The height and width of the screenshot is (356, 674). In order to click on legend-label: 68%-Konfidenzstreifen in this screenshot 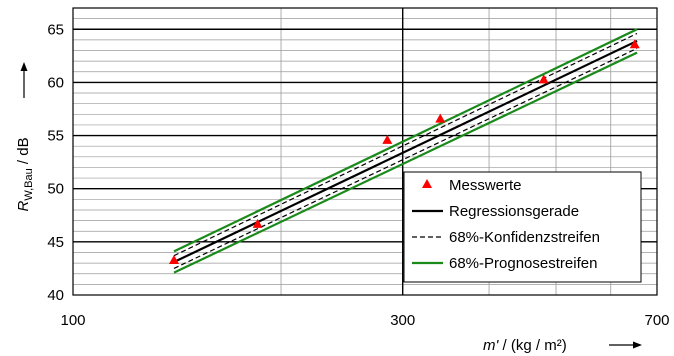, I will do `click(524, 237)`.